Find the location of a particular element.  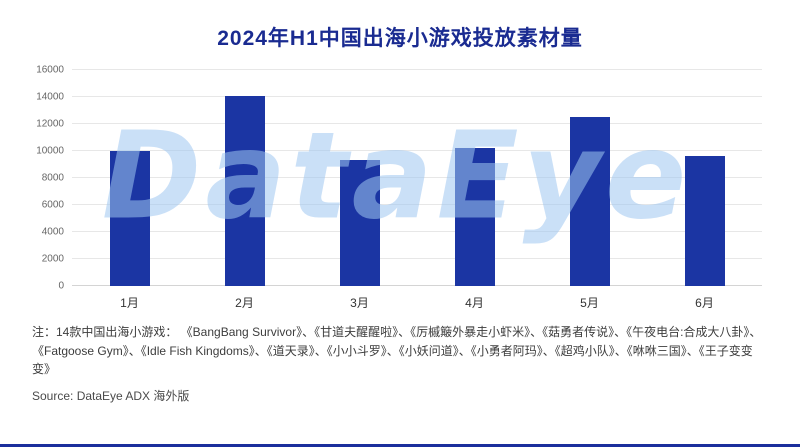

source-line: Source: DataEye ADX 海外版 is located at coordinates (111, 395).